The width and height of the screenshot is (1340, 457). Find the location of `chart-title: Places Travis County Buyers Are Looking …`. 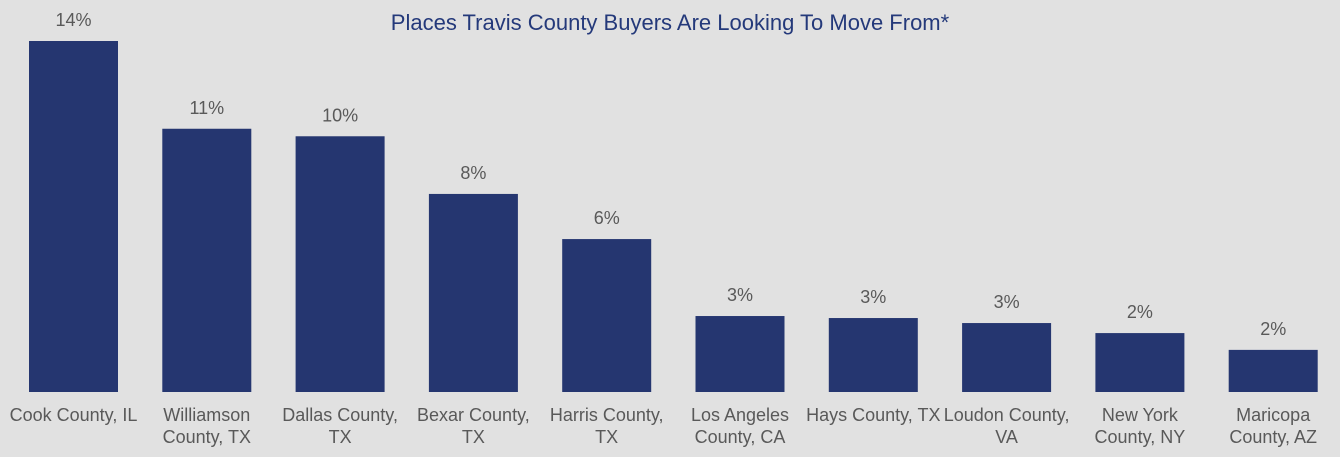

chart-title: Places Travis County Buyers Are Looking … is located at coordinates (670, 22).